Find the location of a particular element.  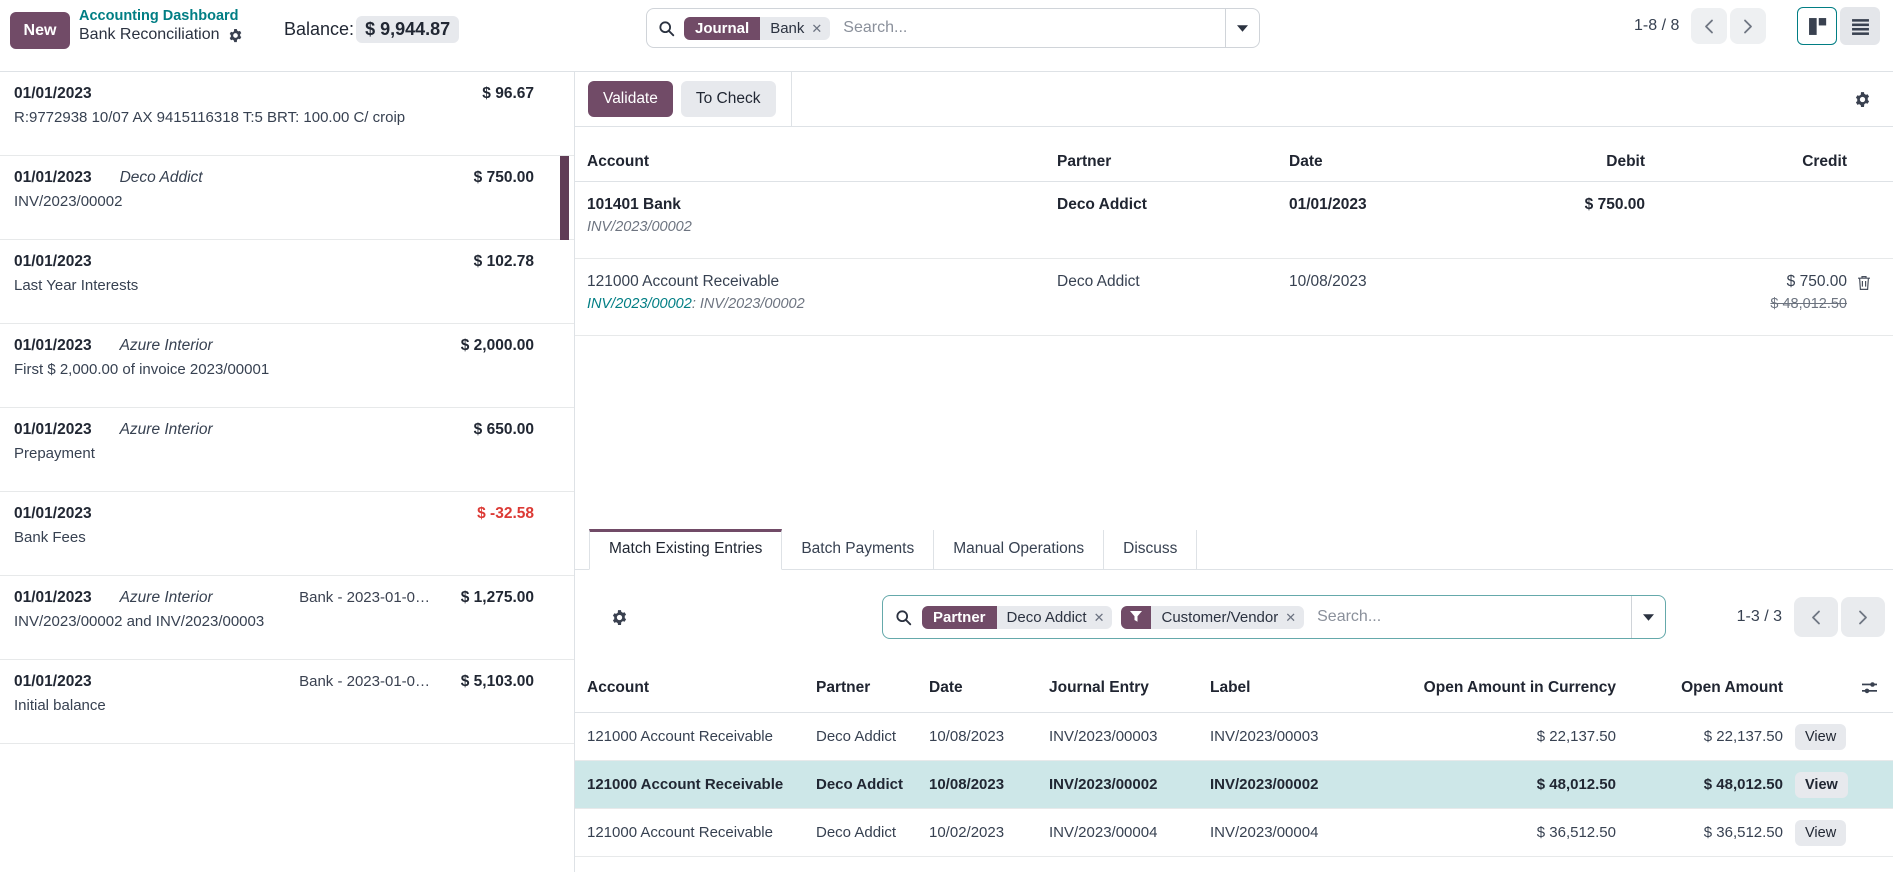

line-label: Bank Fees is located at coordinates (50, 537).